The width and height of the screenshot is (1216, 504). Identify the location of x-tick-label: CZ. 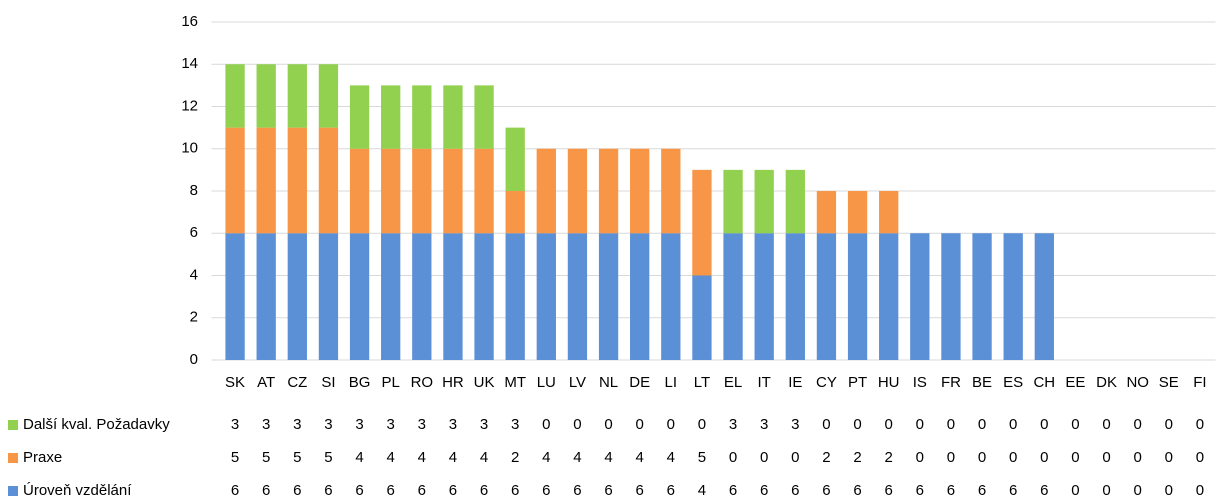
(297, 382).